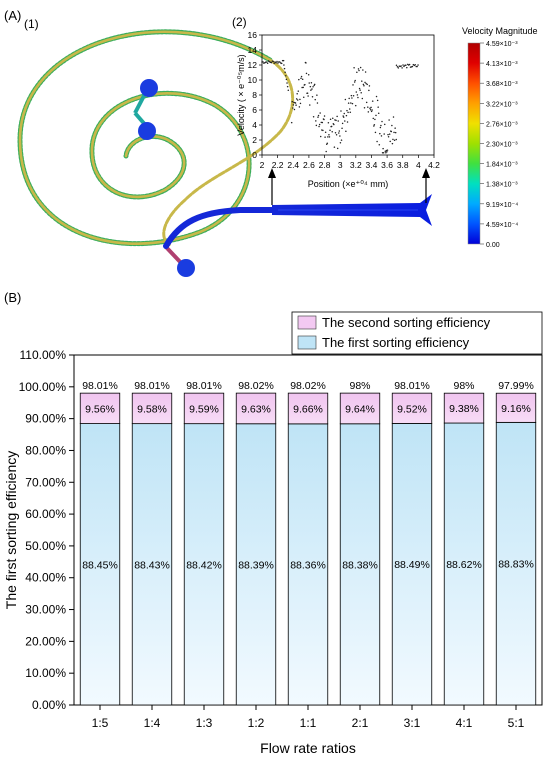 Image resolution: width=550 pixels, height=763 pixels. I want to click on data-label-total: 98.01%, so click(412, 386).